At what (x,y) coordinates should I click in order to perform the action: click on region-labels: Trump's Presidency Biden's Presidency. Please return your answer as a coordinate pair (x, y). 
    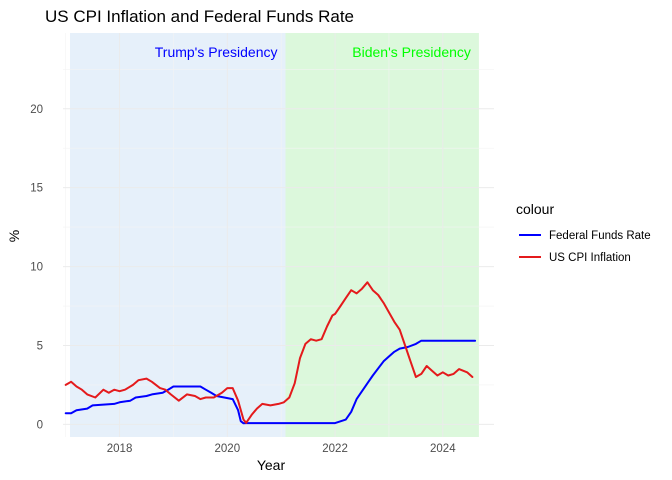
    Looking at the image, I should click on (313, 52).